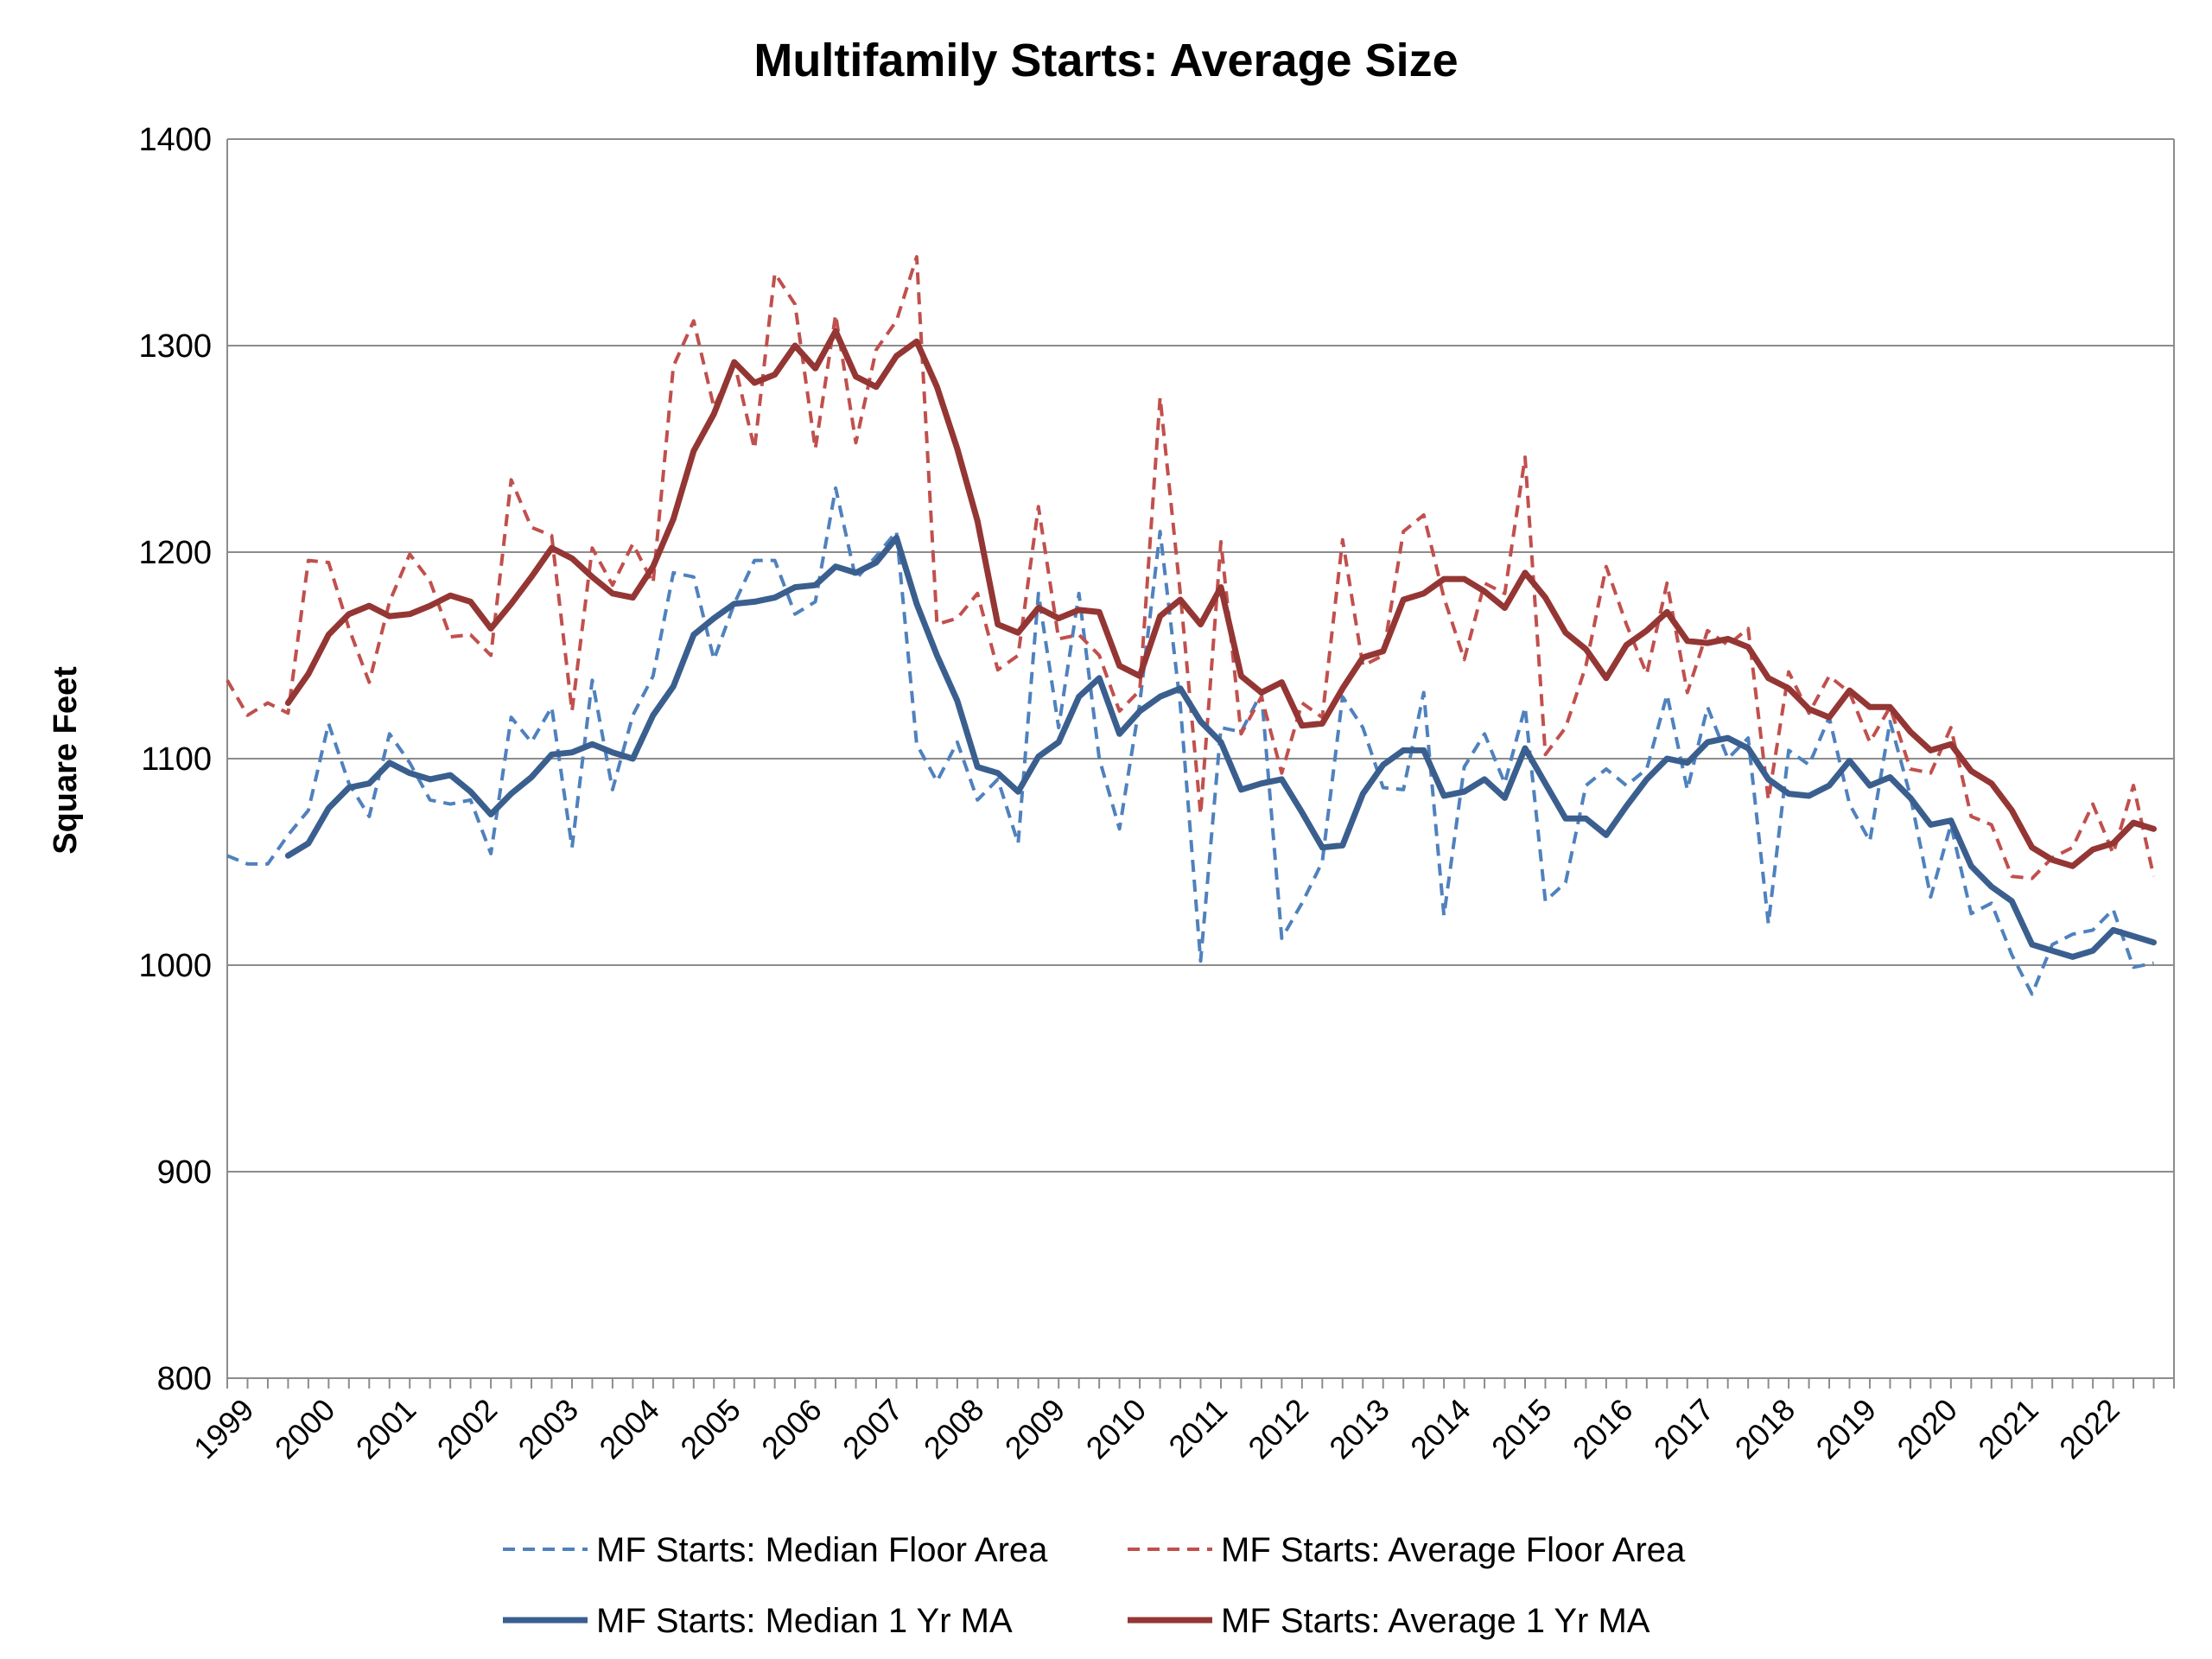 This screenshot has height=1659, width=2212. I want to click on legend-label: MF Starts: Median 1 Yr MA, so click(804, 1621).